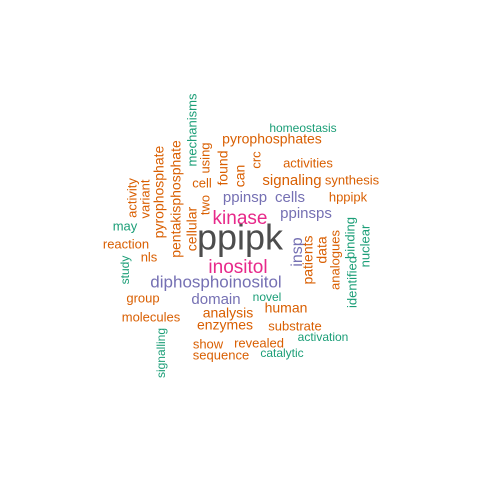 The image size is (480, 480). Describe the element at coordinates (192, 228) in the screenshot. I see `word-cellular: cellular` at that location.